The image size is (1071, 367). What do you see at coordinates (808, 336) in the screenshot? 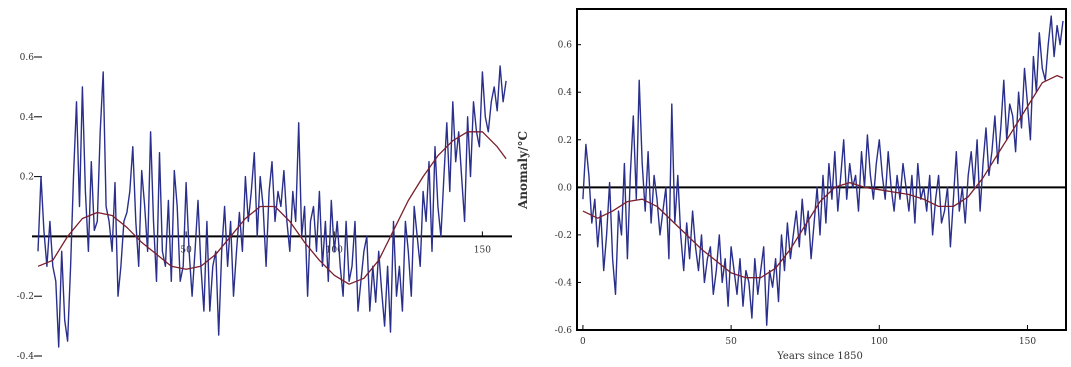
I see `right-x-ticks: 0 50 100 150` at bounding box center [808, 336].